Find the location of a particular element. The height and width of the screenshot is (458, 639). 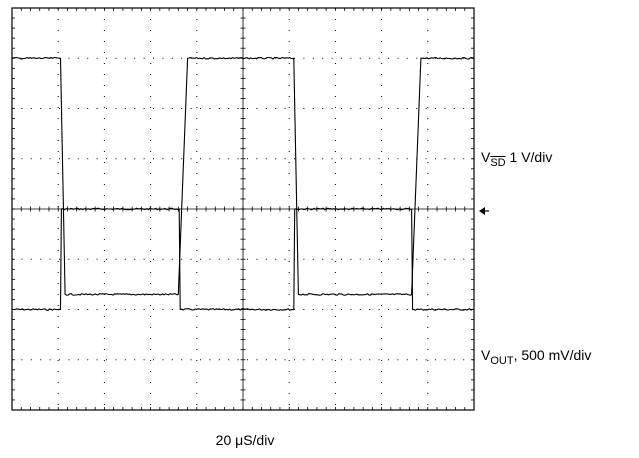

arrow-left-icon is located at coordinates (482, 211).